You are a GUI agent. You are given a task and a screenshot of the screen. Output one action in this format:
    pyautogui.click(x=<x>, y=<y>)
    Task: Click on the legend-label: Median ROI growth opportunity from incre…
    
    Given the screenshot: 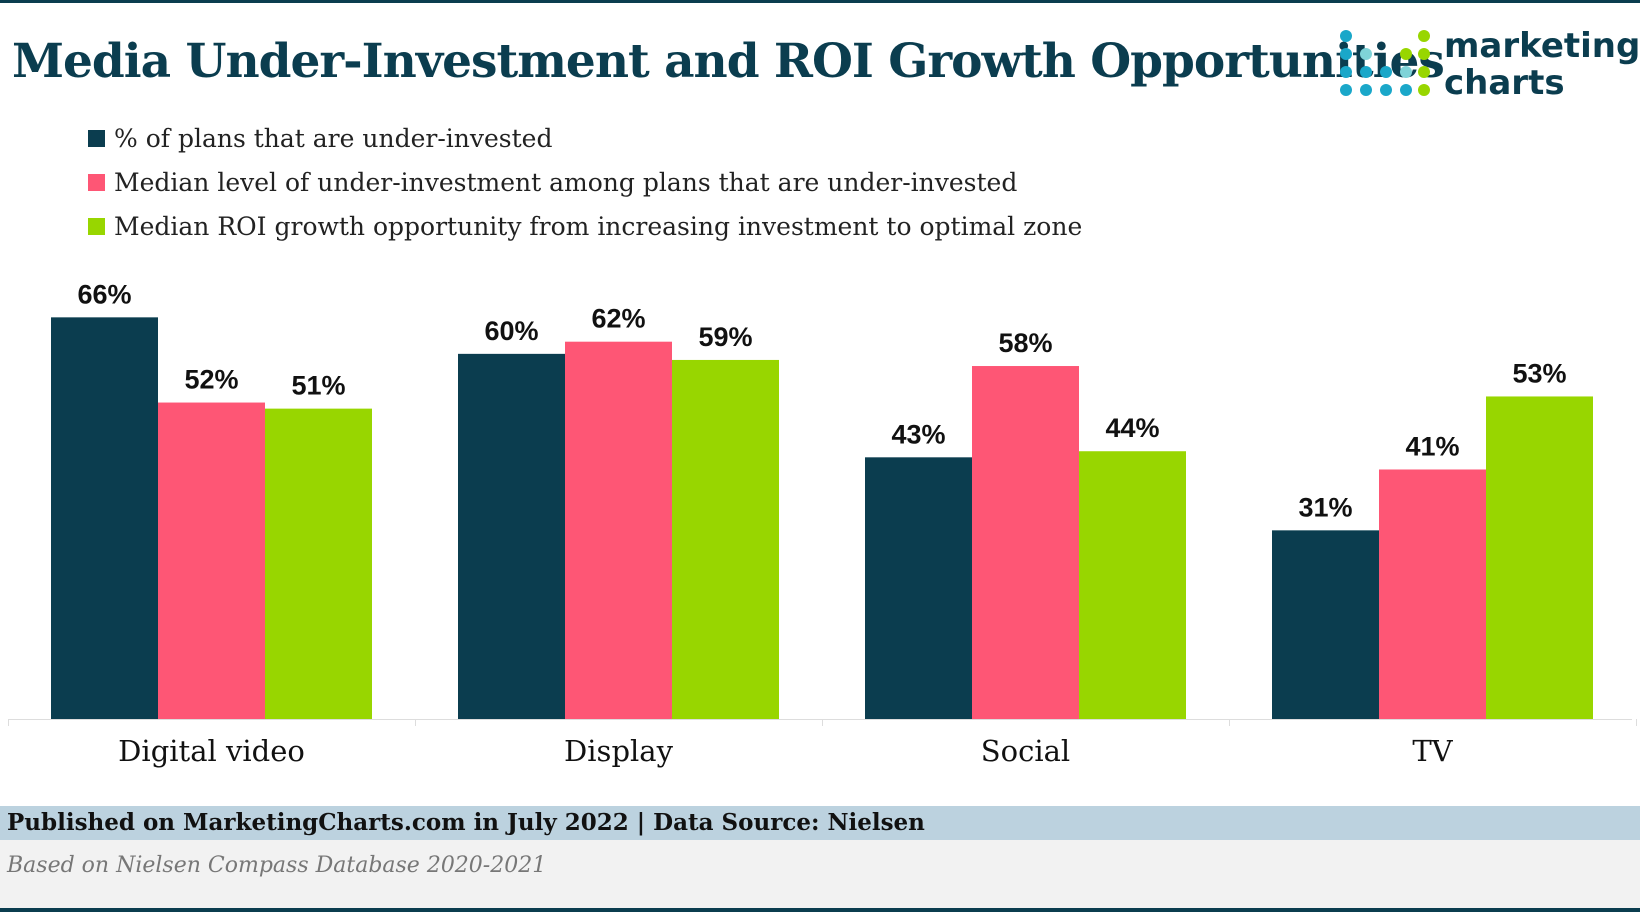 What is the action you would take?
    pyautogui.click(x=598, y=226)
    